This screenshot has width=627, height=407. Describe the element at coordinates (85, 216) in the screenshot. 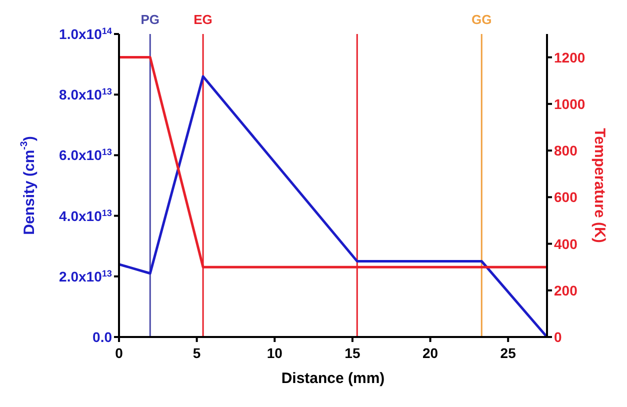

I see `y-tick-label: 4.0x10$^{13}$` at that location.